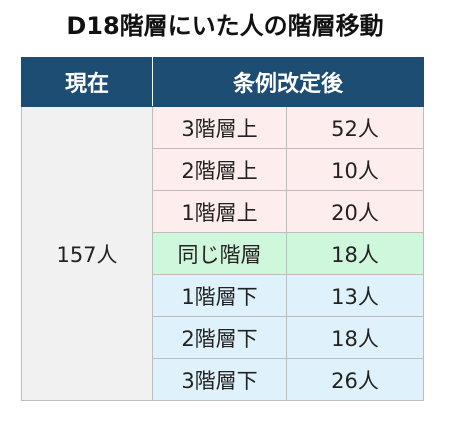 This screenshot has width=450, height=425. Describe the element at coordinates (219, 169) in the screenshot. I see `row-label: 2階層上` at that location.